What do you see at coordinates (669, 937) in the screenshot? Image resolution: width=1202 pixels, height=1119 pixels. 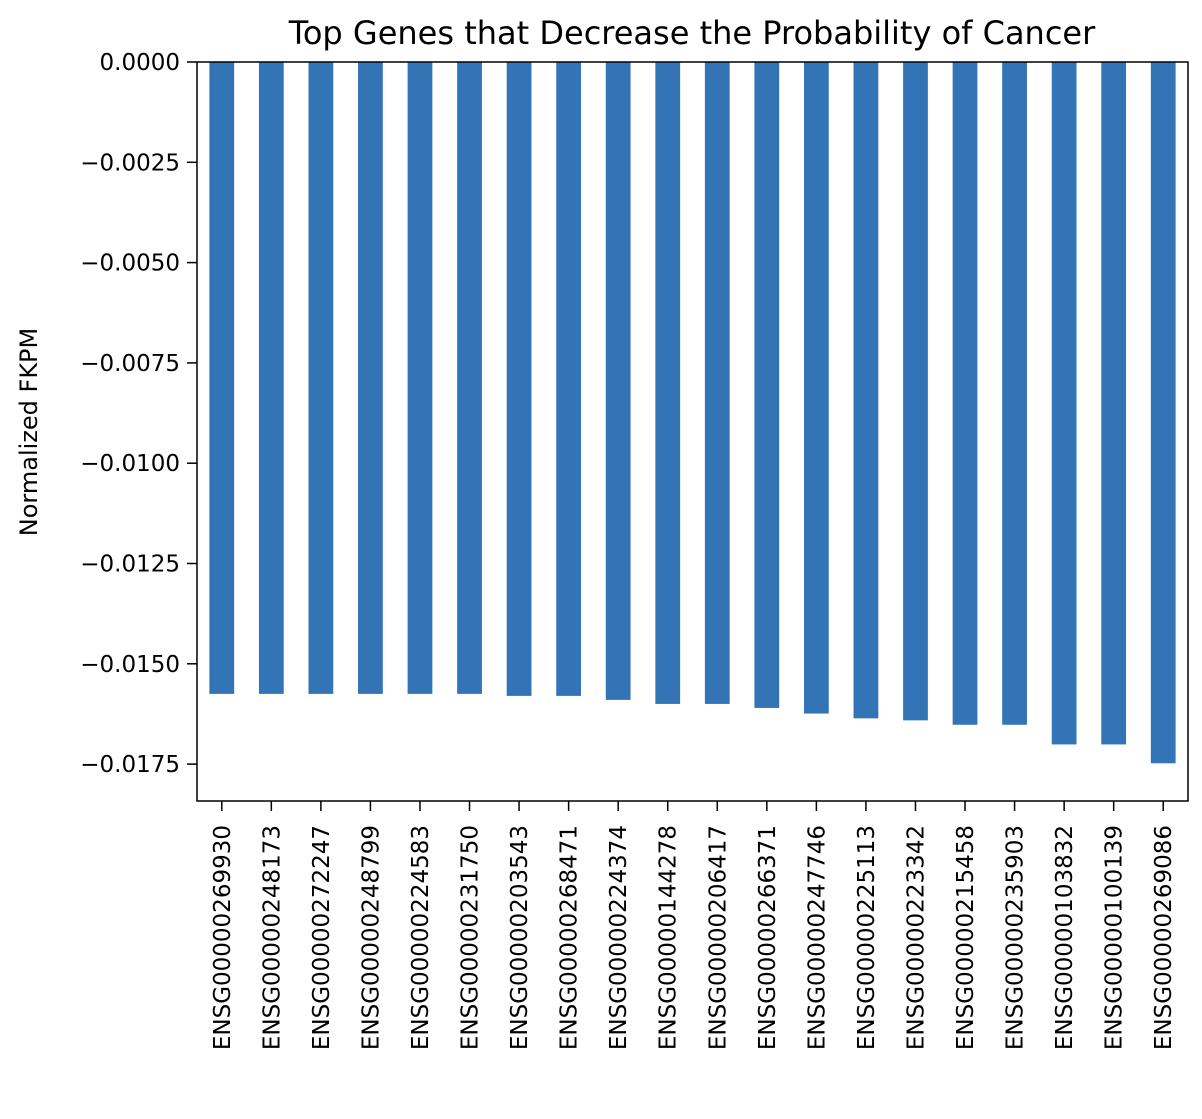 I see `x-tick-label: ENSG00000144278` at bounding box center [669, 937].